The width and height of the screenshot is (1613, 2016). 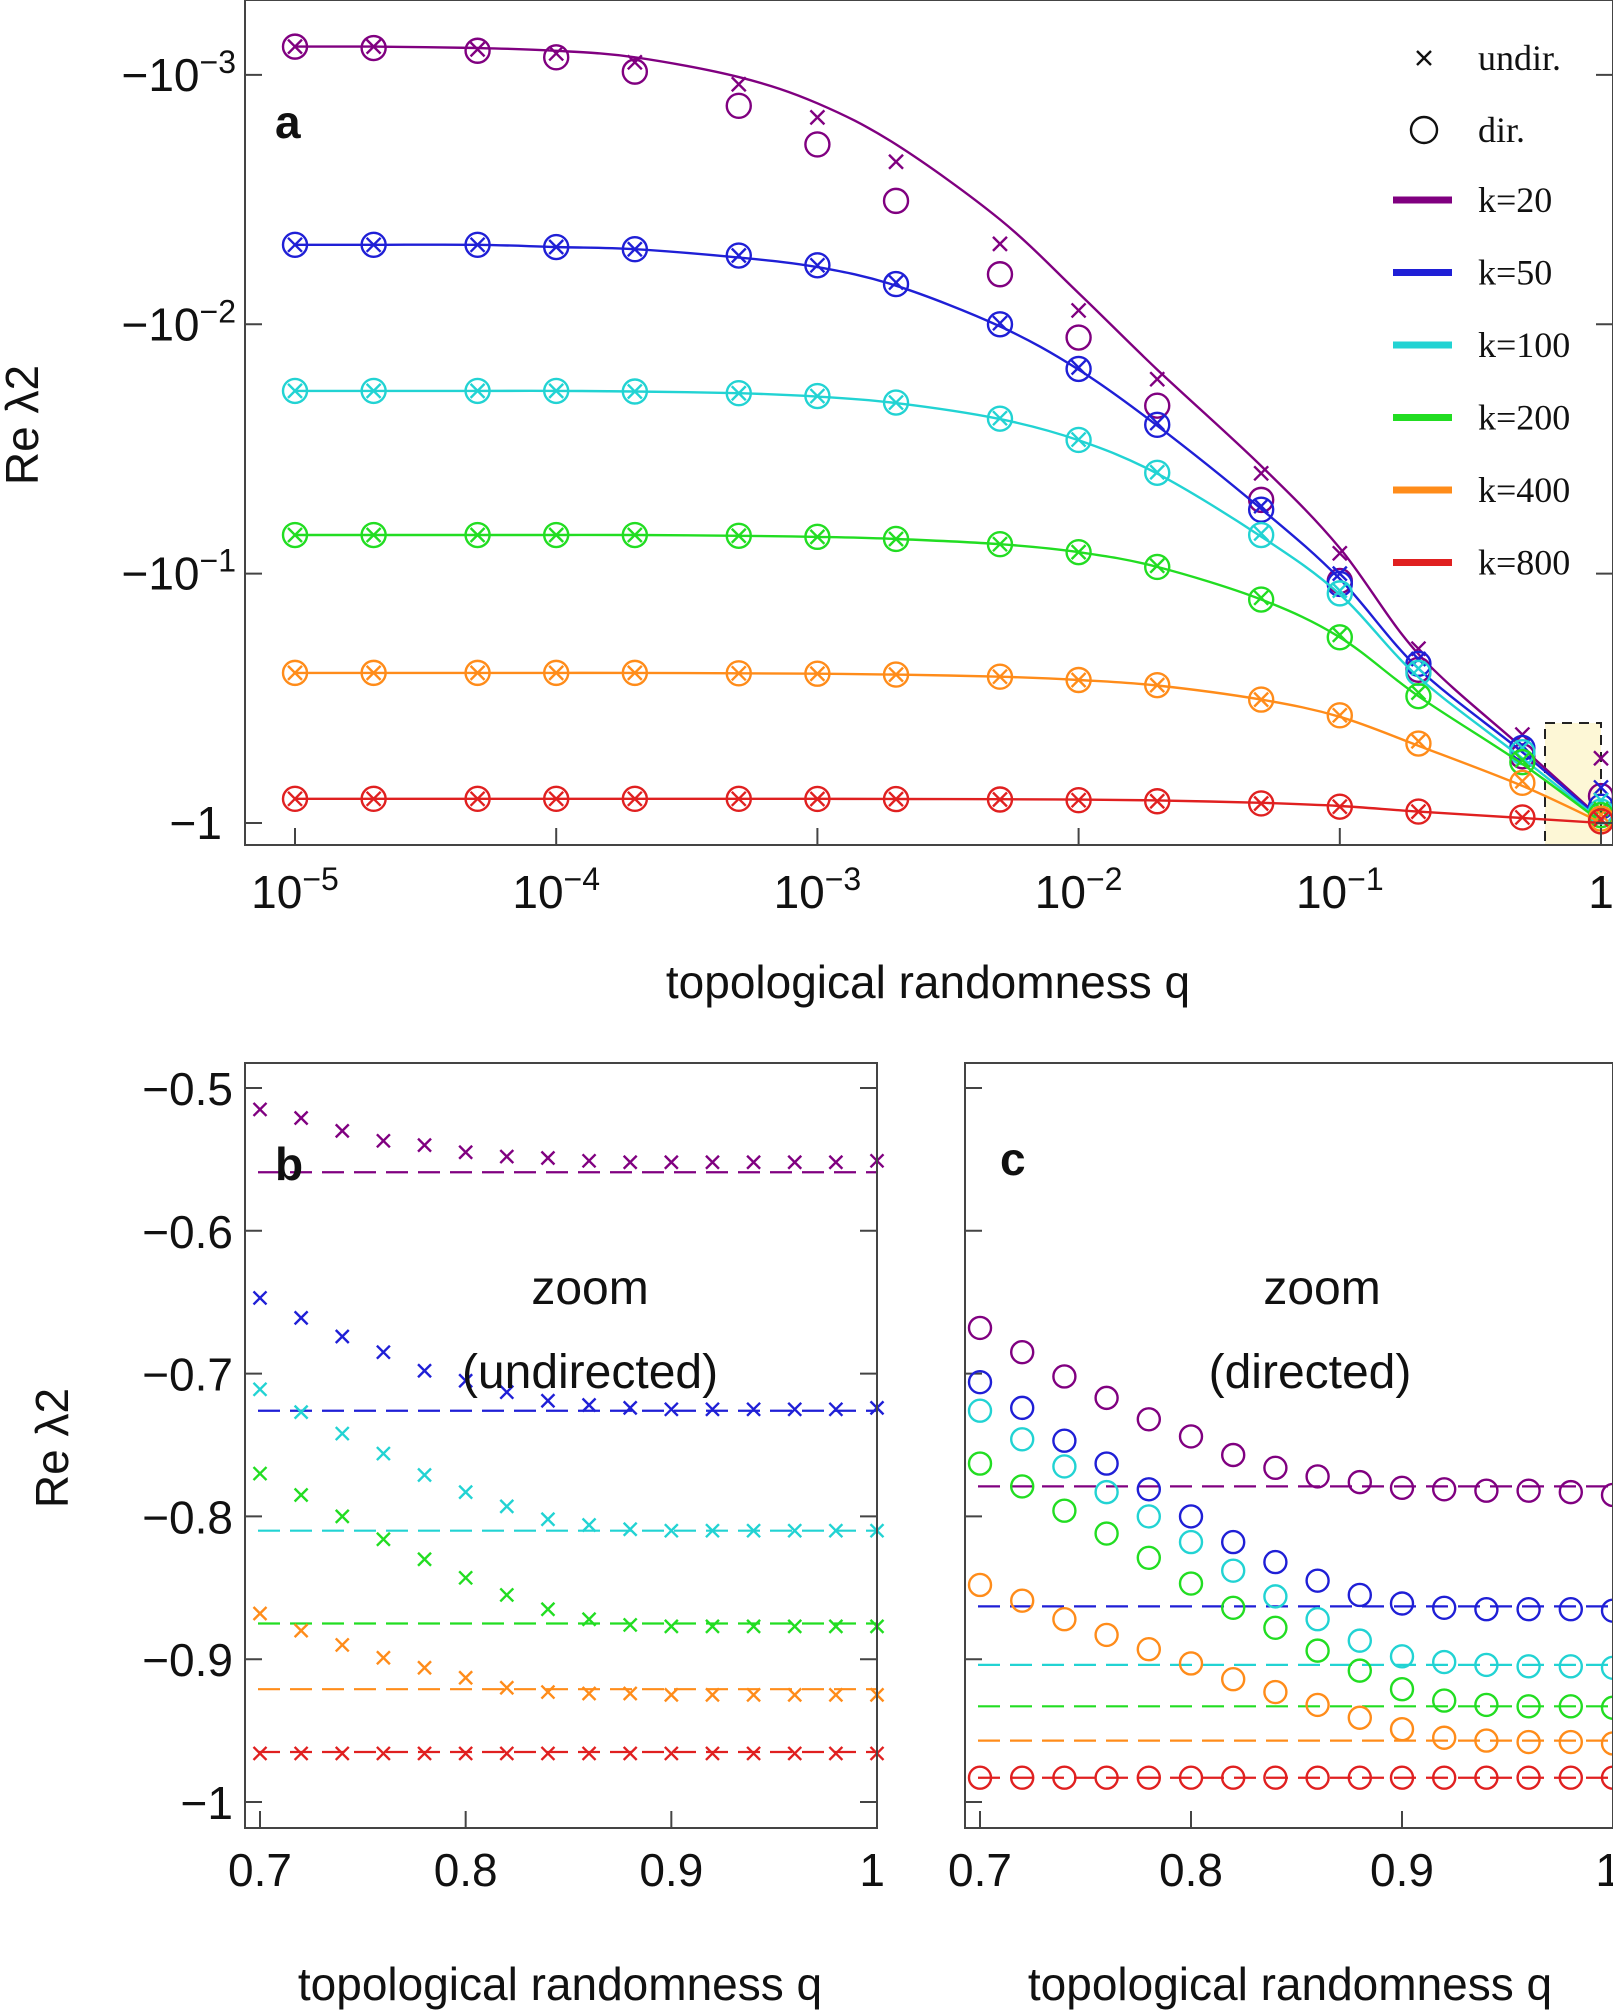 I want to click on y-tick-label: −0.5, so click(x=187, y=1089).